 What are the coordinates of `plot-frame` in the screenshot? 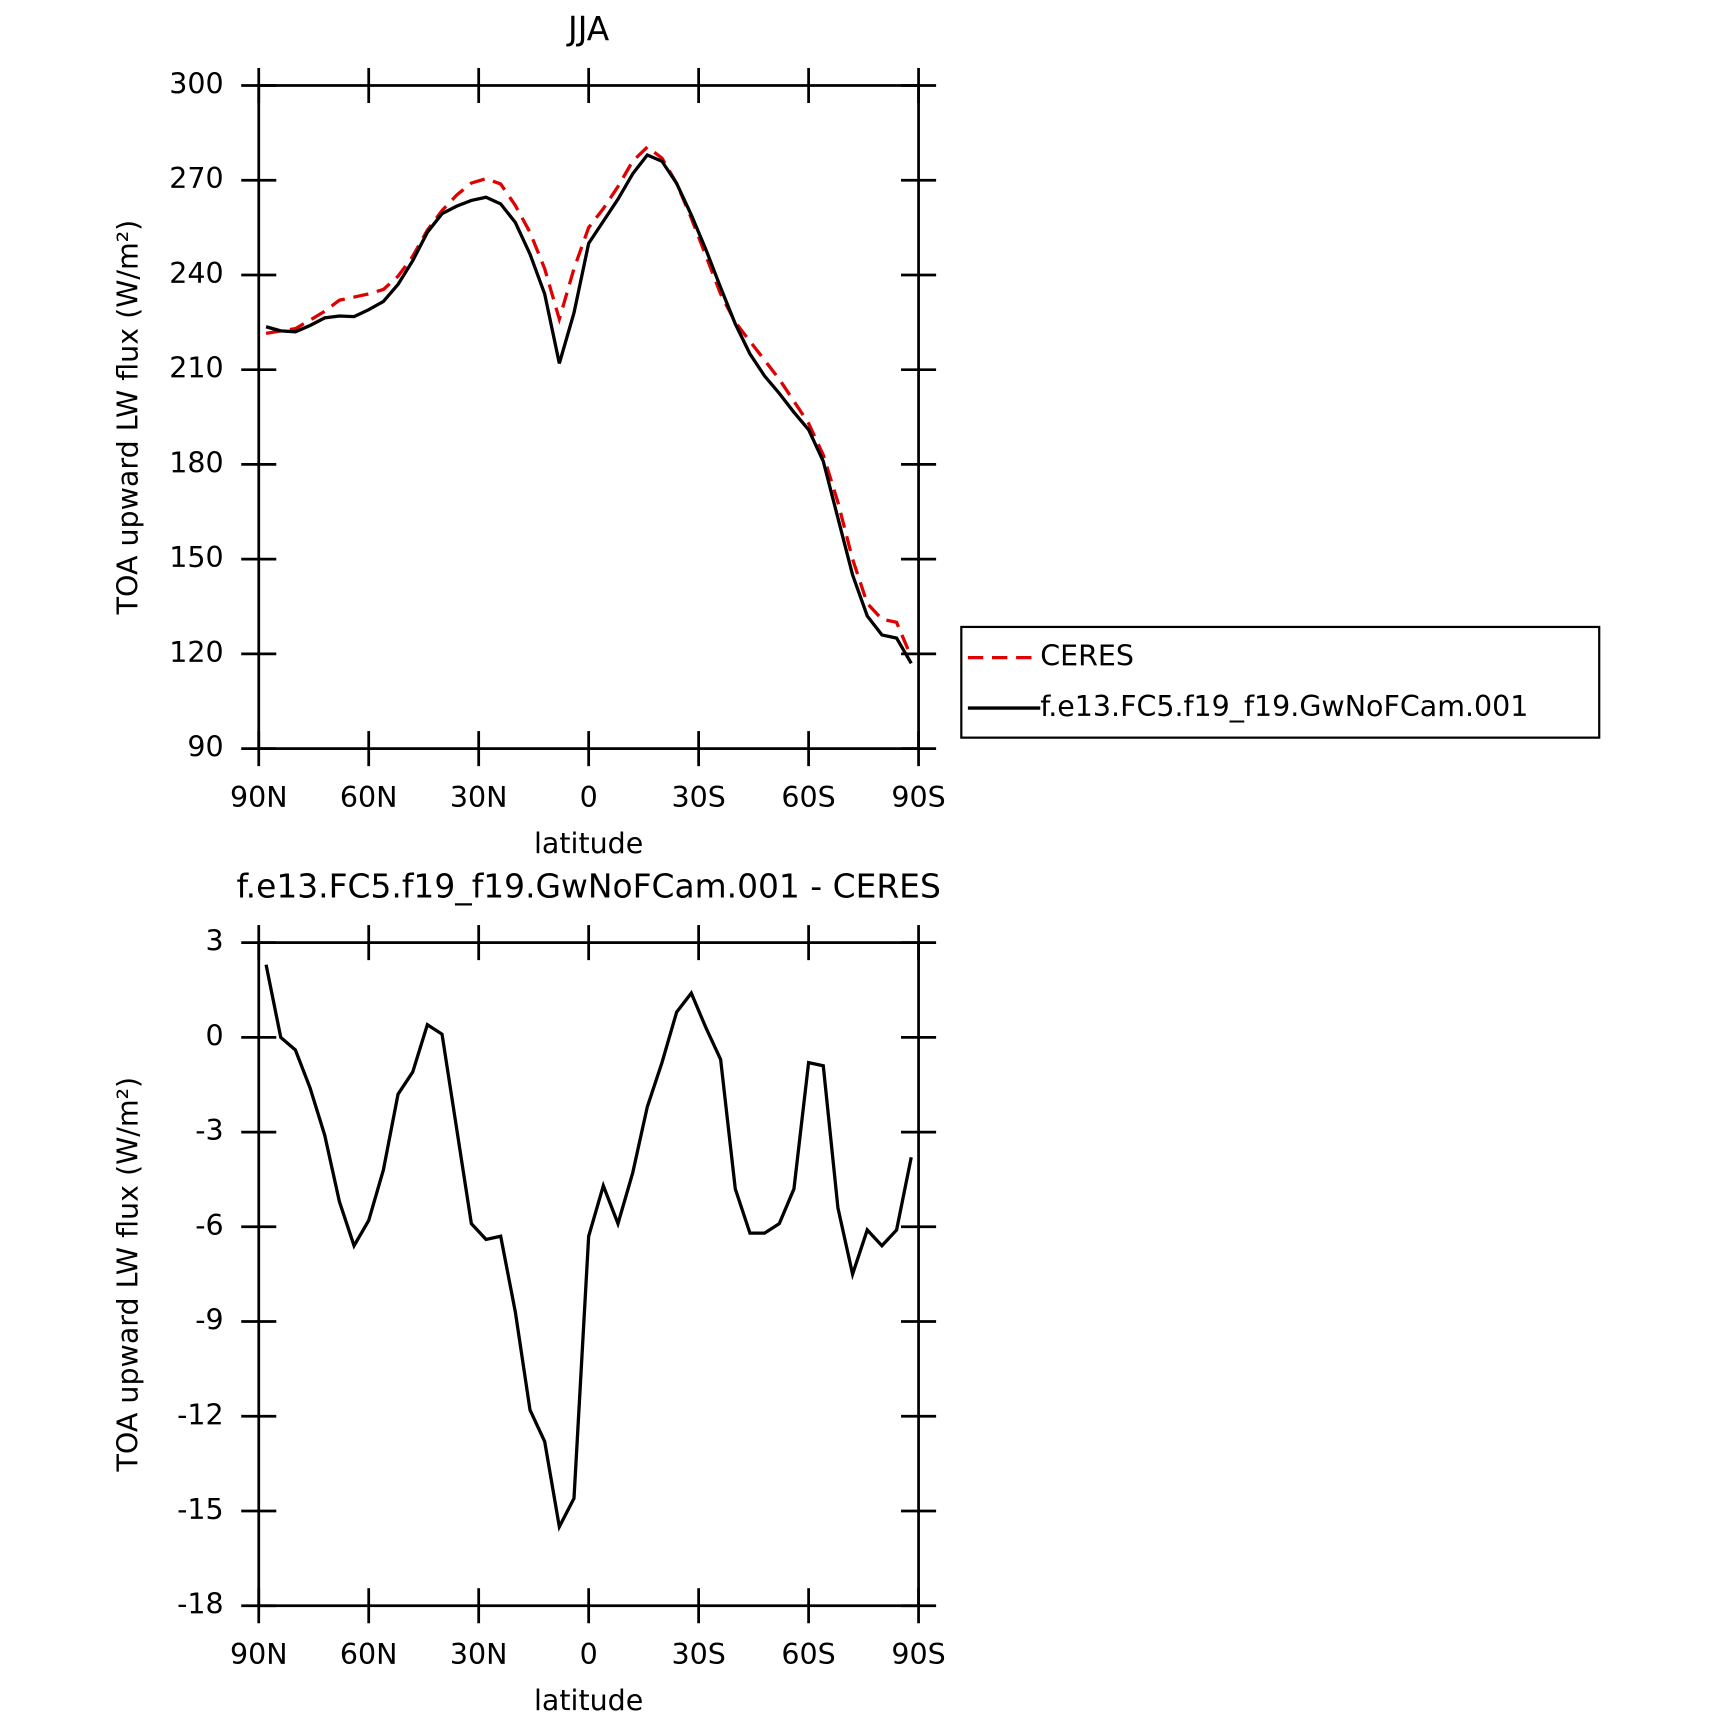 It's located at (588, 417).